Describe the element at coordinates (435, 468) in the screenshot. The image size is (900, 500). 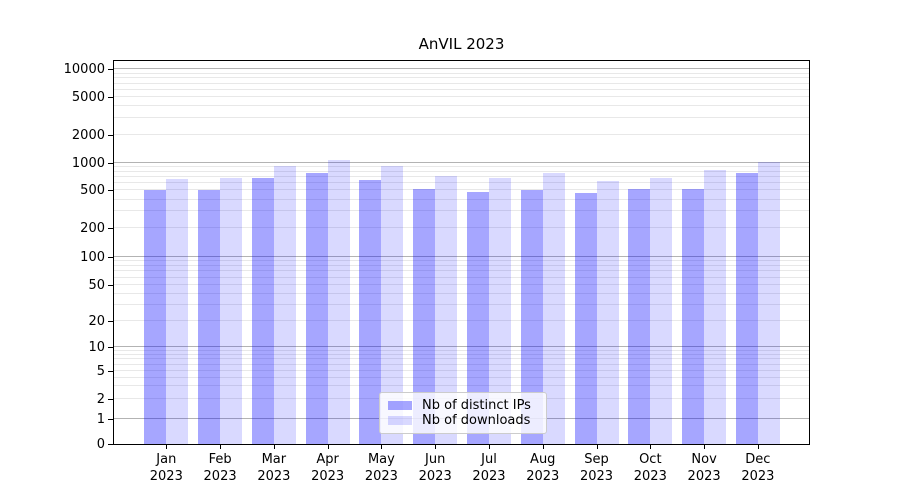
I see `x-tick-label-jun: Jun 2023` at that location.